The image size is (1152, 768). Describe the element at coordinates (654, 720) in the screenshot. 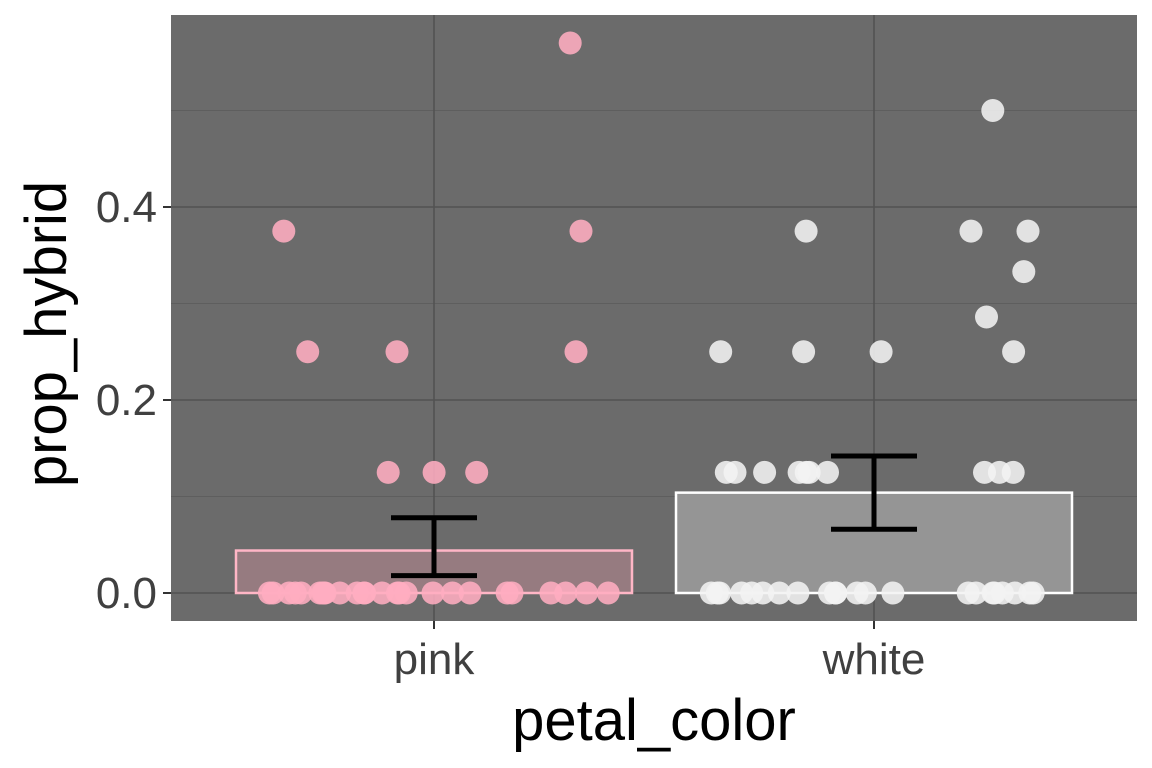

I see `x-axis-title: petal_color` at that location.